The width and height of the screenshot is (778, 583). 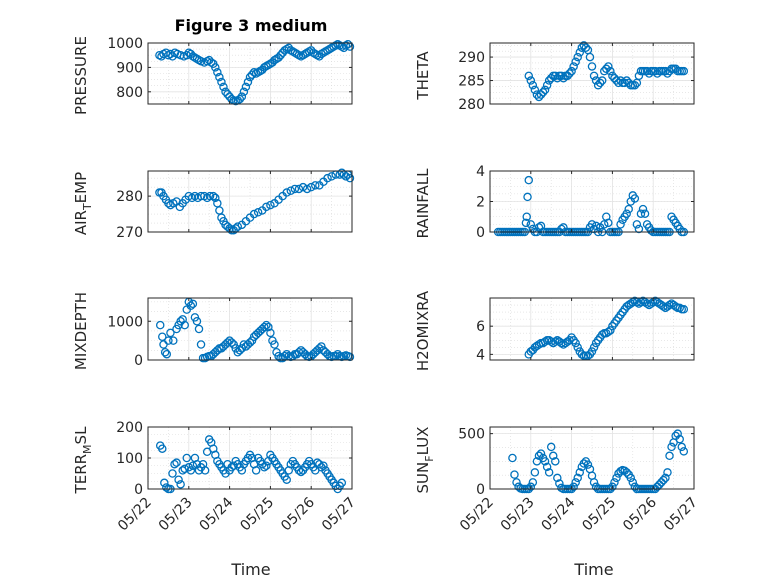 What do you see at coordinates (423, 76) in the screenshot?
I see `y-axis-label: THETA` at bounding box center [423, 76].